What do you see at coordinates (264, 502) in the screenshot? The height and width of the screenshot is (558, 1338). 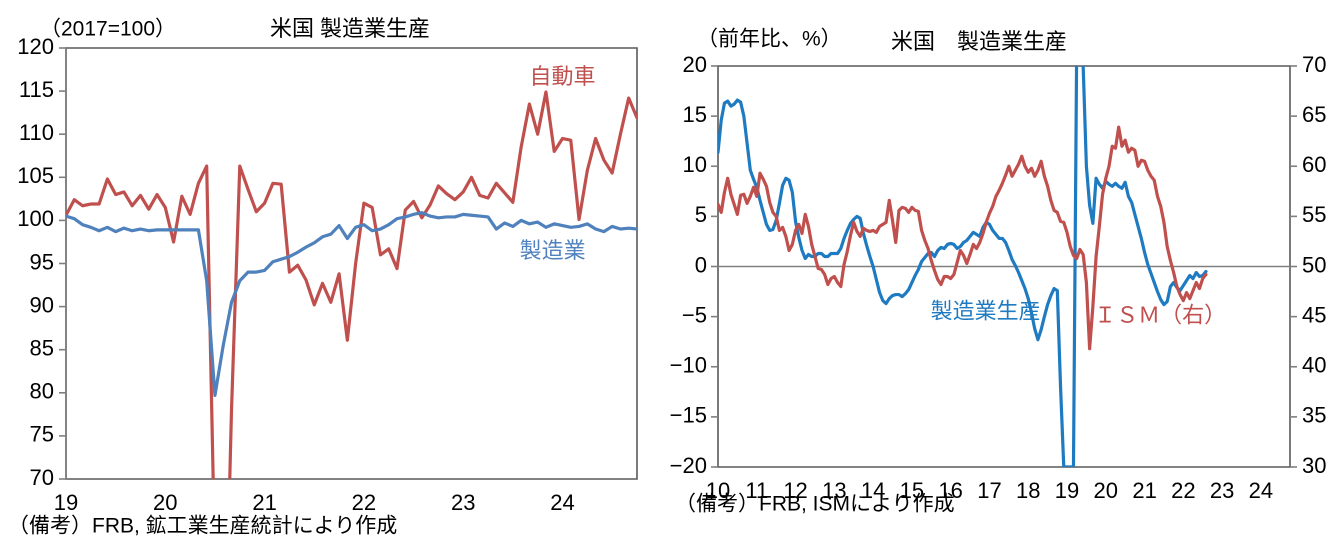 I see `left-x-tick-label: 21` at bounding box center [264, 502].